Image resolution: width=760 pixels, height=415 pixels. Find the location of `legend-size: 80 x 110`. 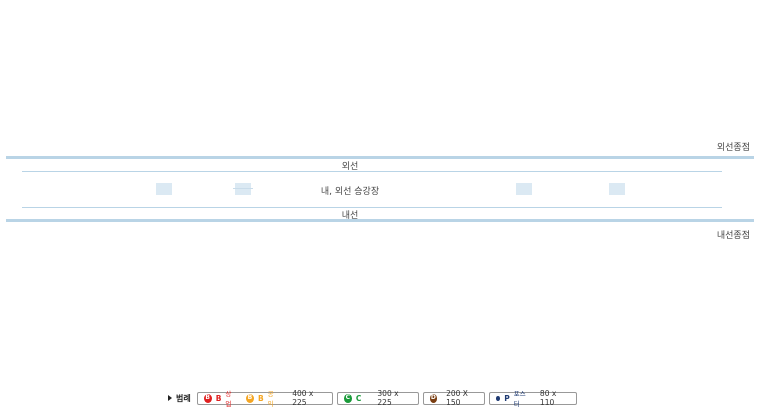

legend-size: 80 x 110 is located at coordinates (548, 398).